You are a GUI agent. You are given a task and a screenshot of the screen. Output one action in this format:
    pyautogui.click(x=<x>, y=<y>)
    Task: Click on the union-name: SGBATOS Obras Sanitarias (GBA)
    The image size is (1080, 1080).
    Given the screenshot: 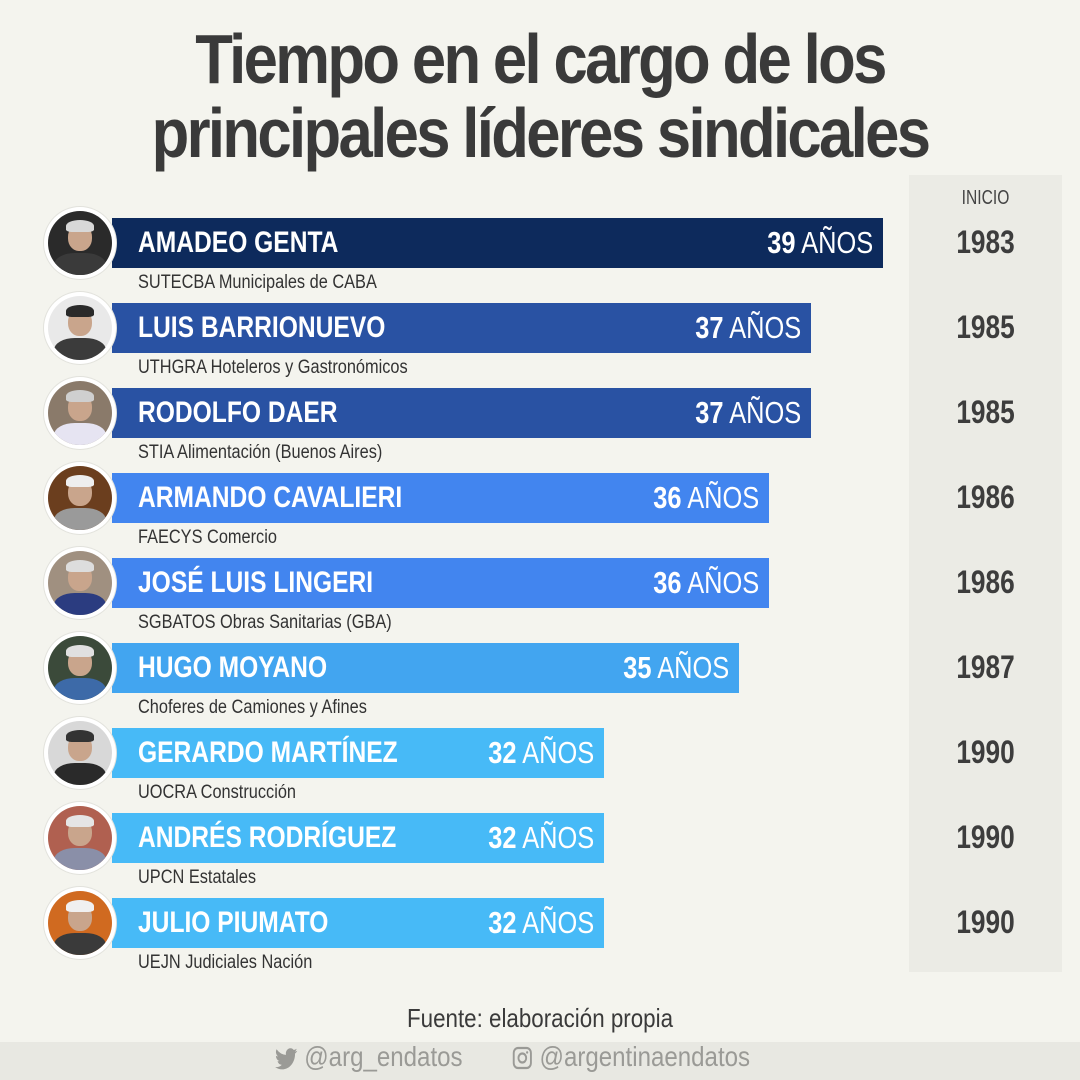 What is the action you would take?
    pyautogui.click(x=265, y=622)
    